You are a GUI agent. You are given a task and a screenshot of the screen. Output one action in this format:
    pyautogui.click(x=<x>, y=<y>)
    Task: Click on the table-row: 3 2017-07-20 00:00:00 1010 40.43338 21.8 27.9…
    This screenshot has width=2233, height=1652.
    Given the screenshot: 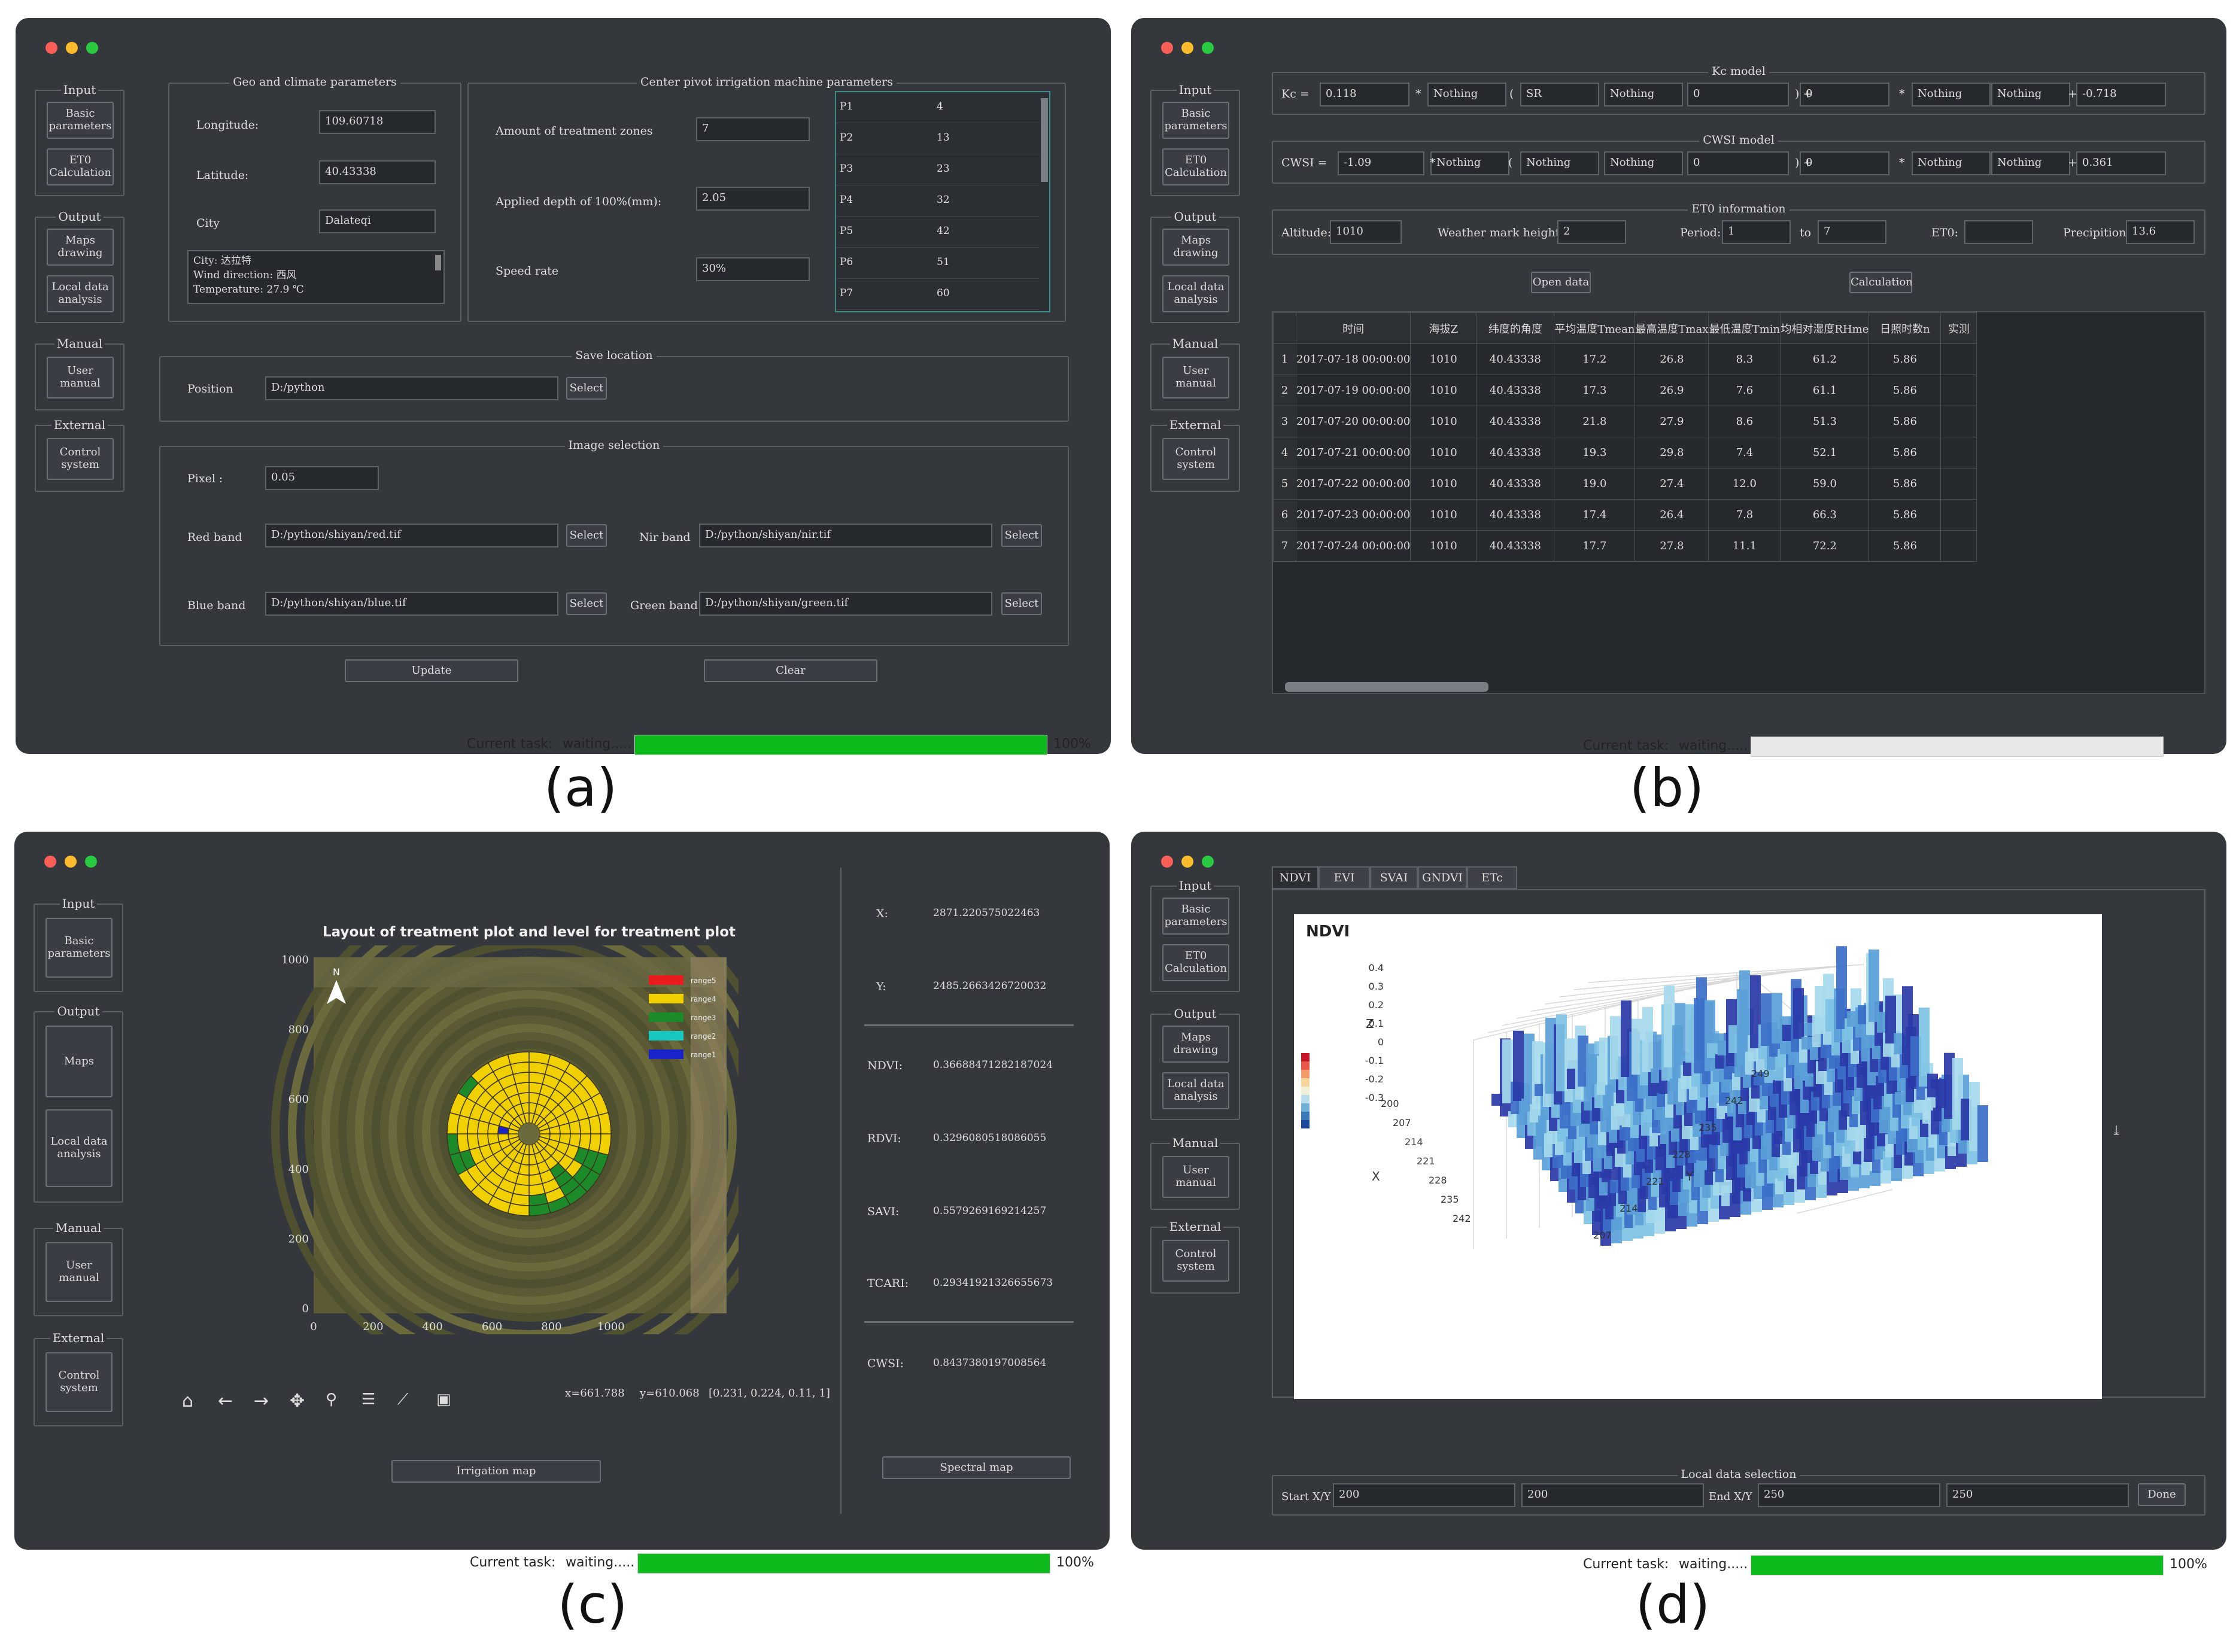 What is the action you would take?
    pyautogui.click(x=1625, y=421)
    